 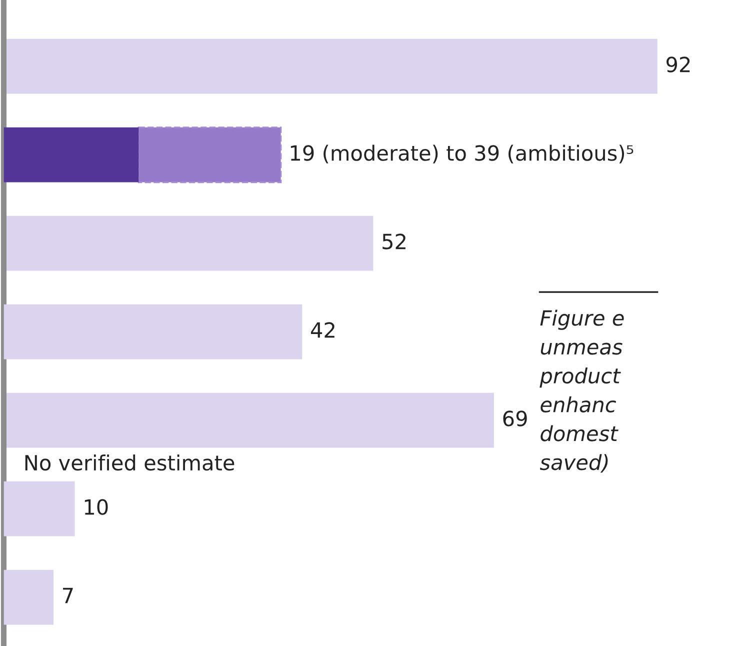 What do you see at coordinates (515, 418) in the screenshot?
I see `data-label: 69` at bounding box center [515, 418].